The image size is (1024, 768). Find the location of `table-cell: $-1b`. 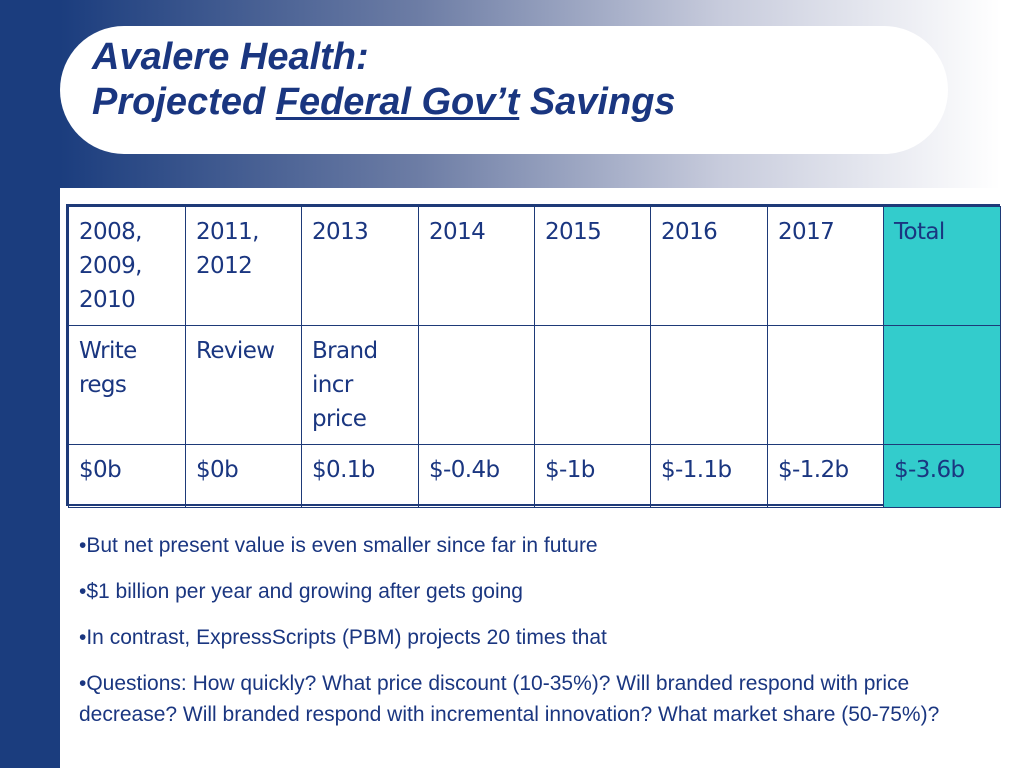

table-cell: $-1b is located at coordinates (592, 476).